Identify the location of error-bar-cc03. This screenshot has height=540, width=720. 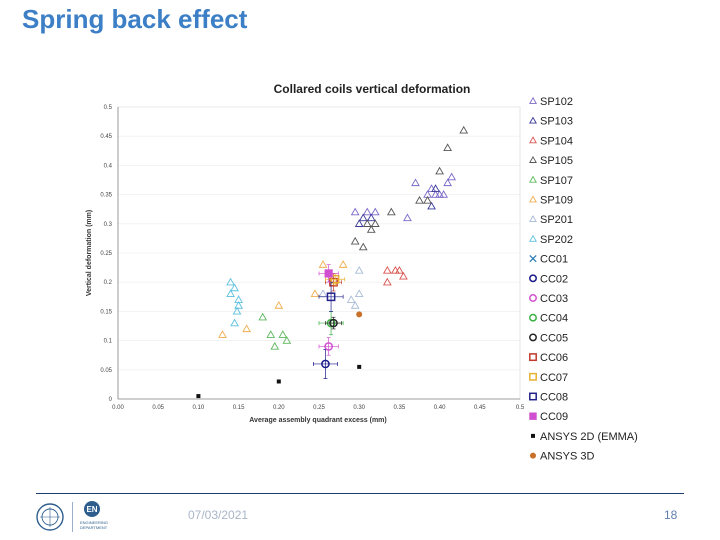
(328, 346).